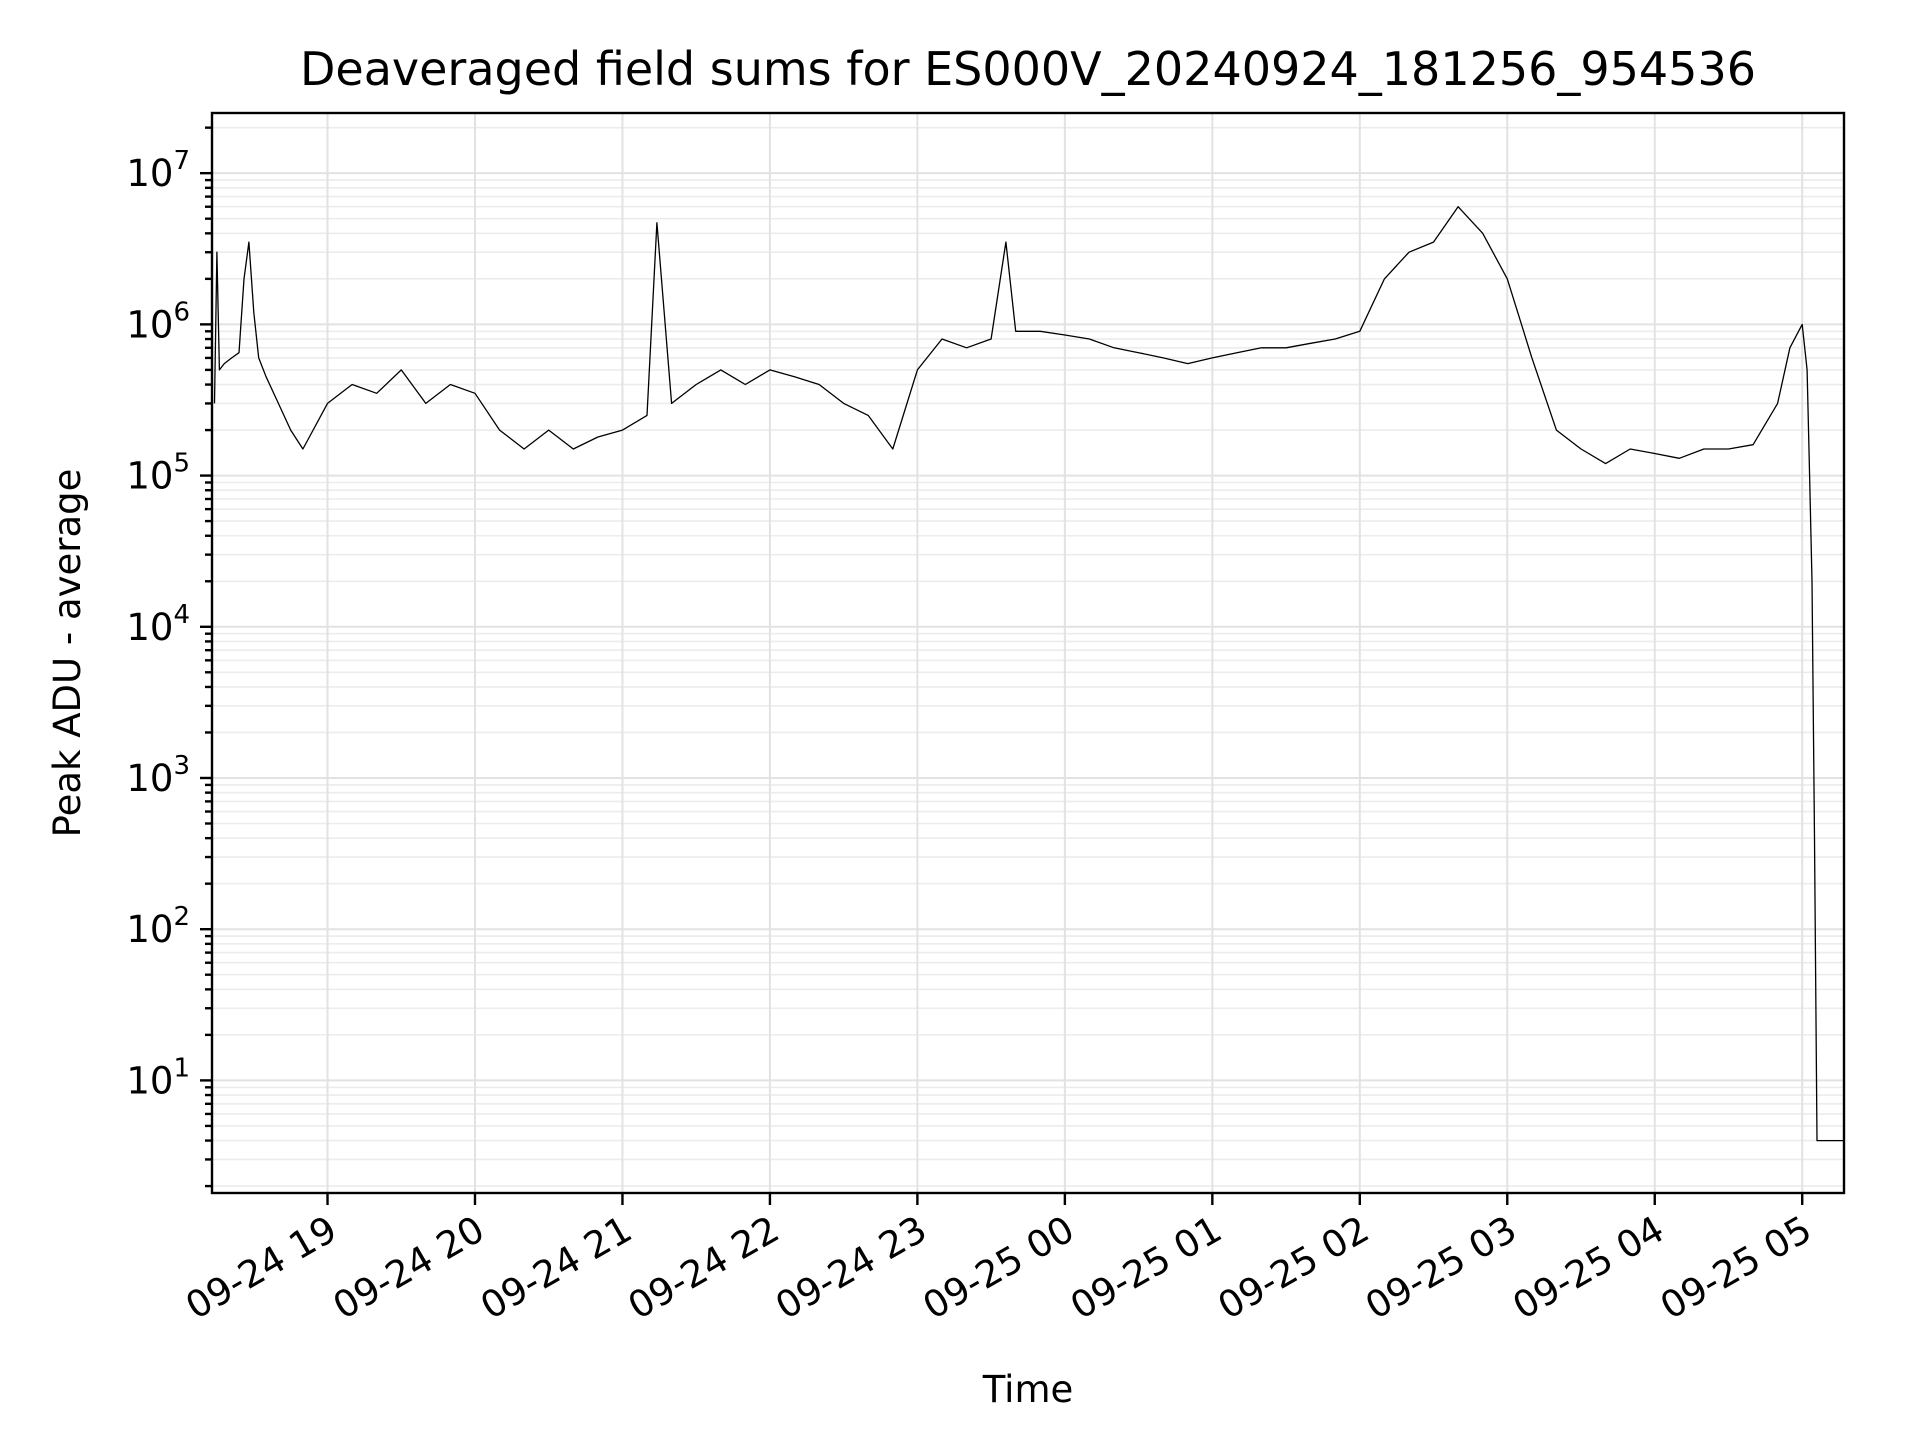 The height and width of the screenshot is (1440, 1920). I want to click on y-tick-label: 10⁴, so click(158, 624).